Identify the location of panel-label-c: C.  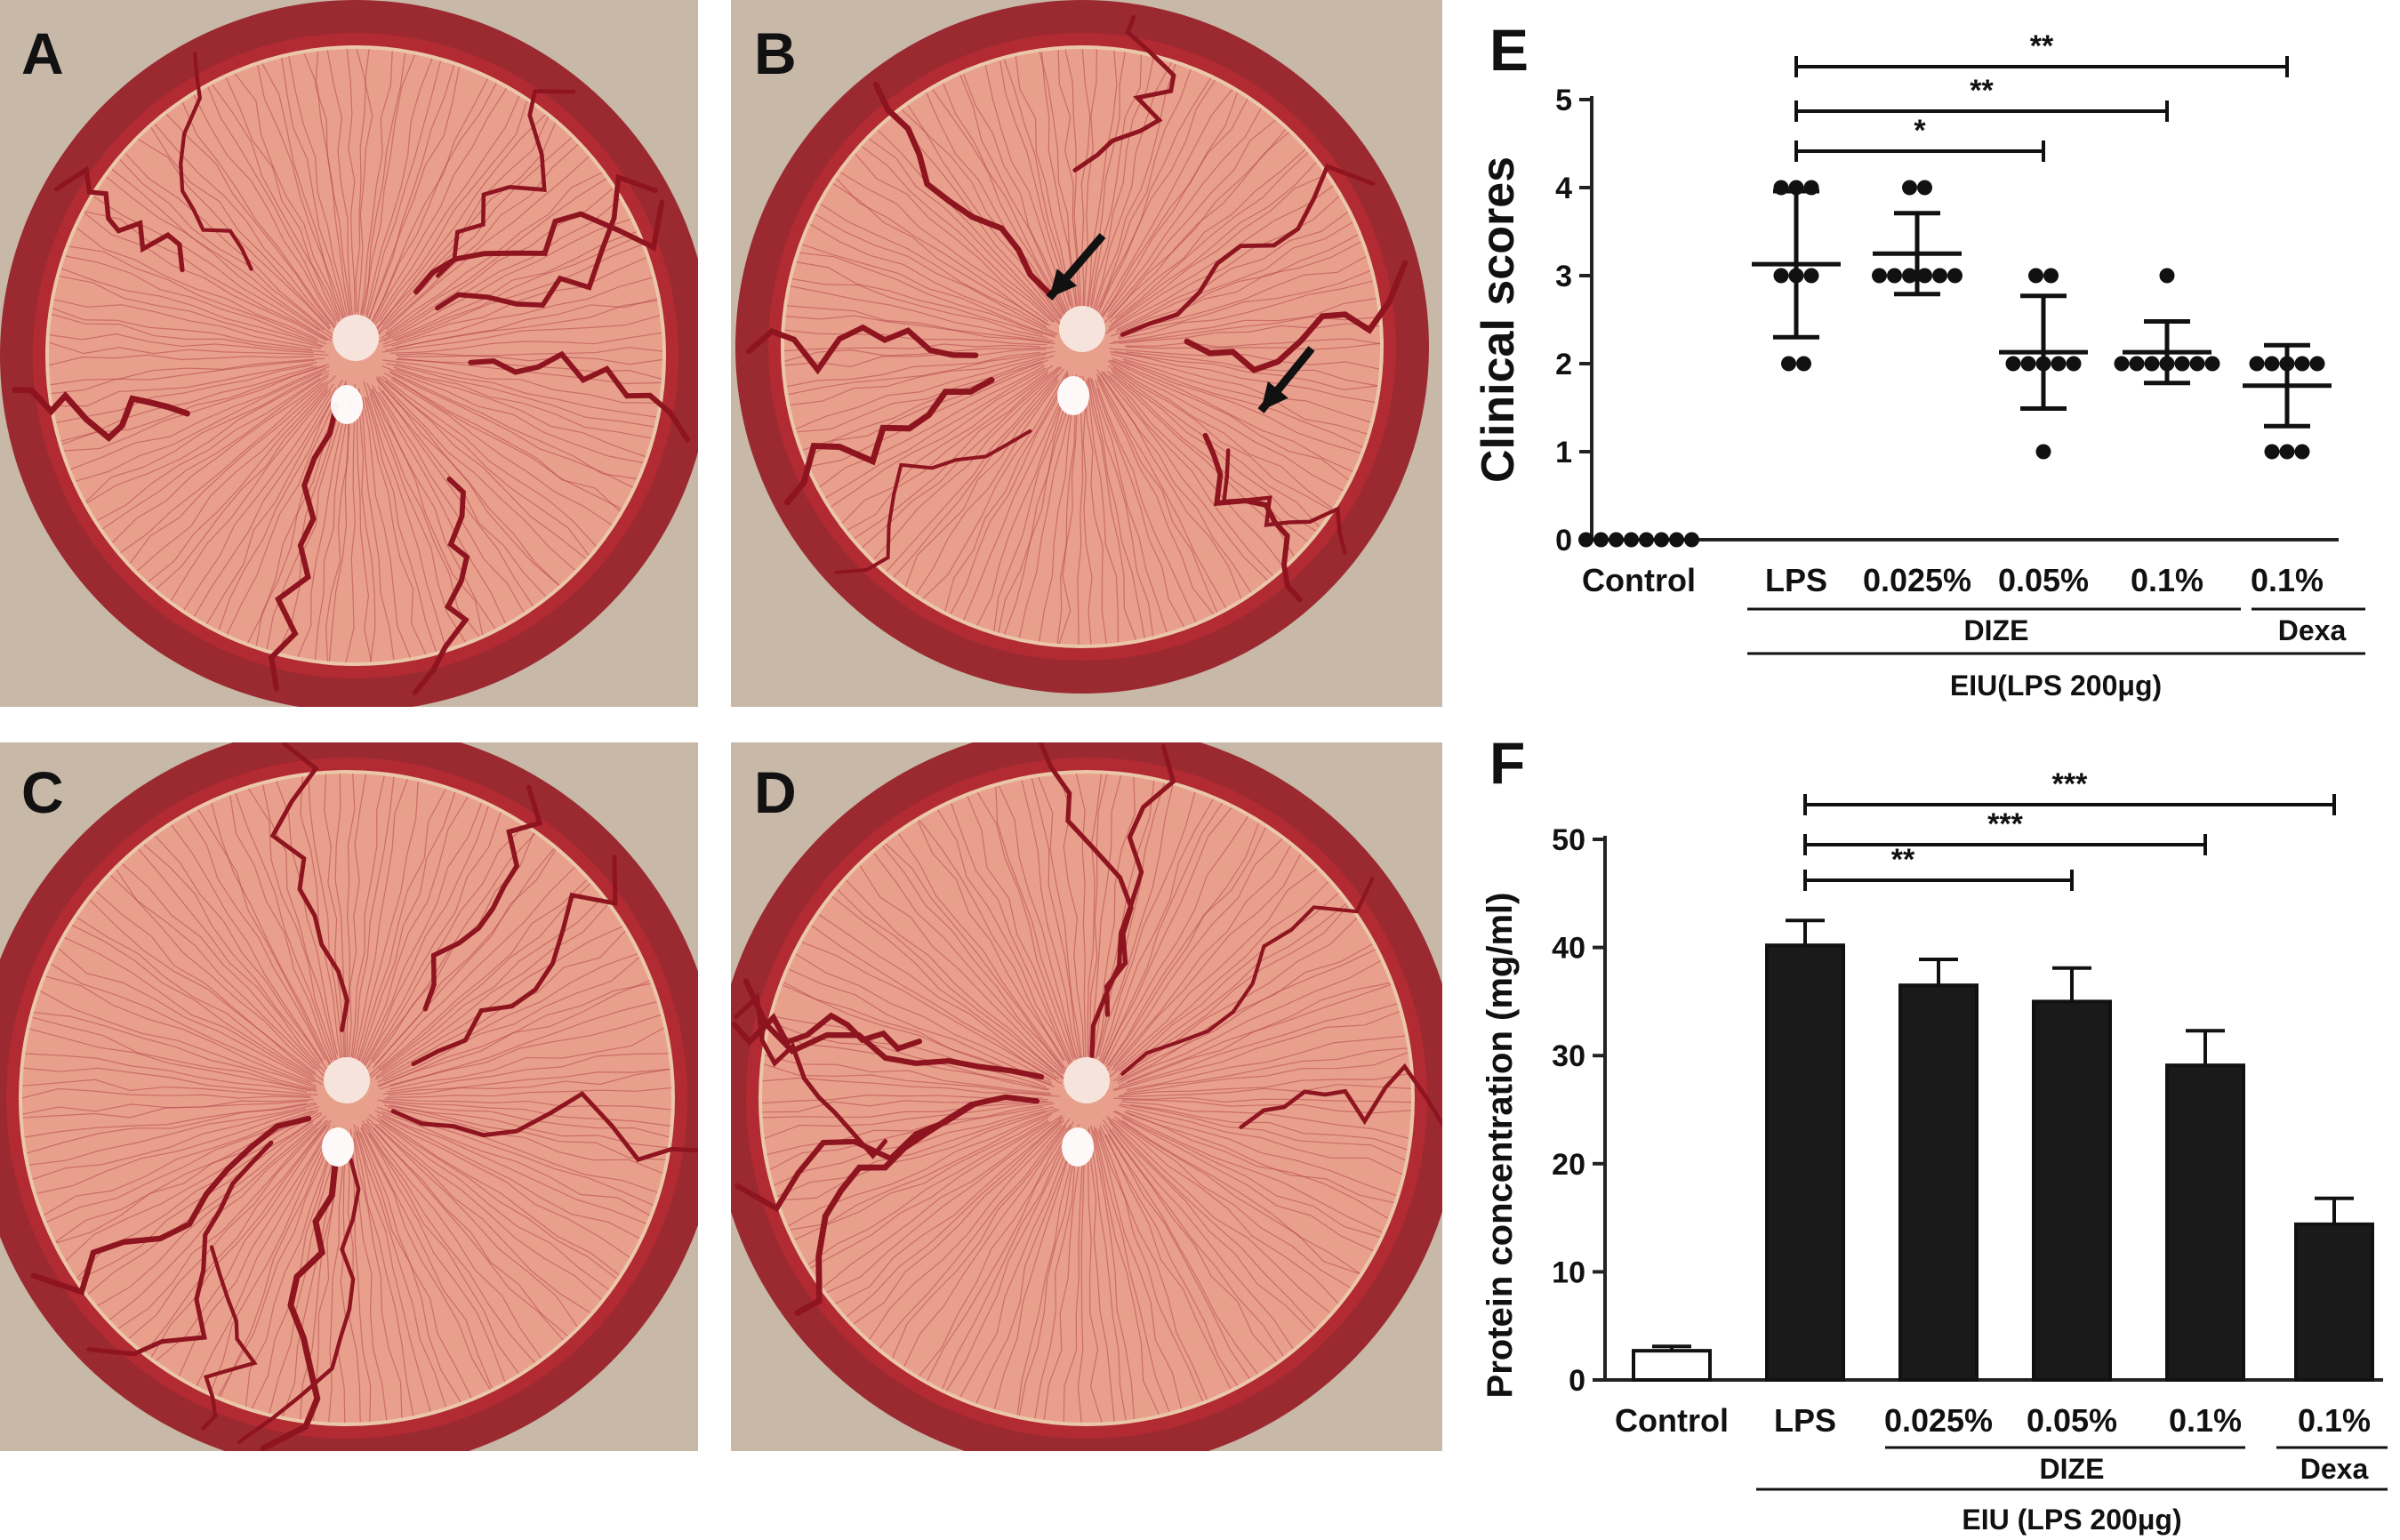
(42, 792).